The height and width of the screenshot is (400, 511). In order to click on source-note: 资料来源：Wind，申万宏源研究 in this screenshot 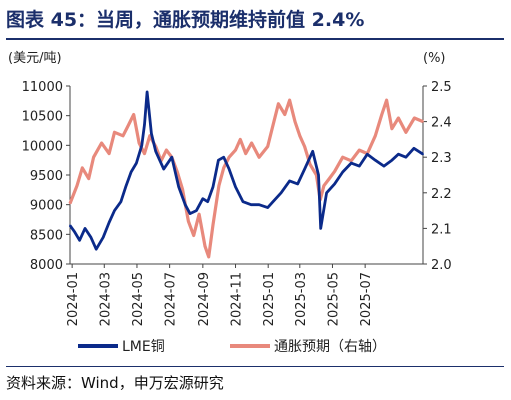, I will do `click(115, 383)`.